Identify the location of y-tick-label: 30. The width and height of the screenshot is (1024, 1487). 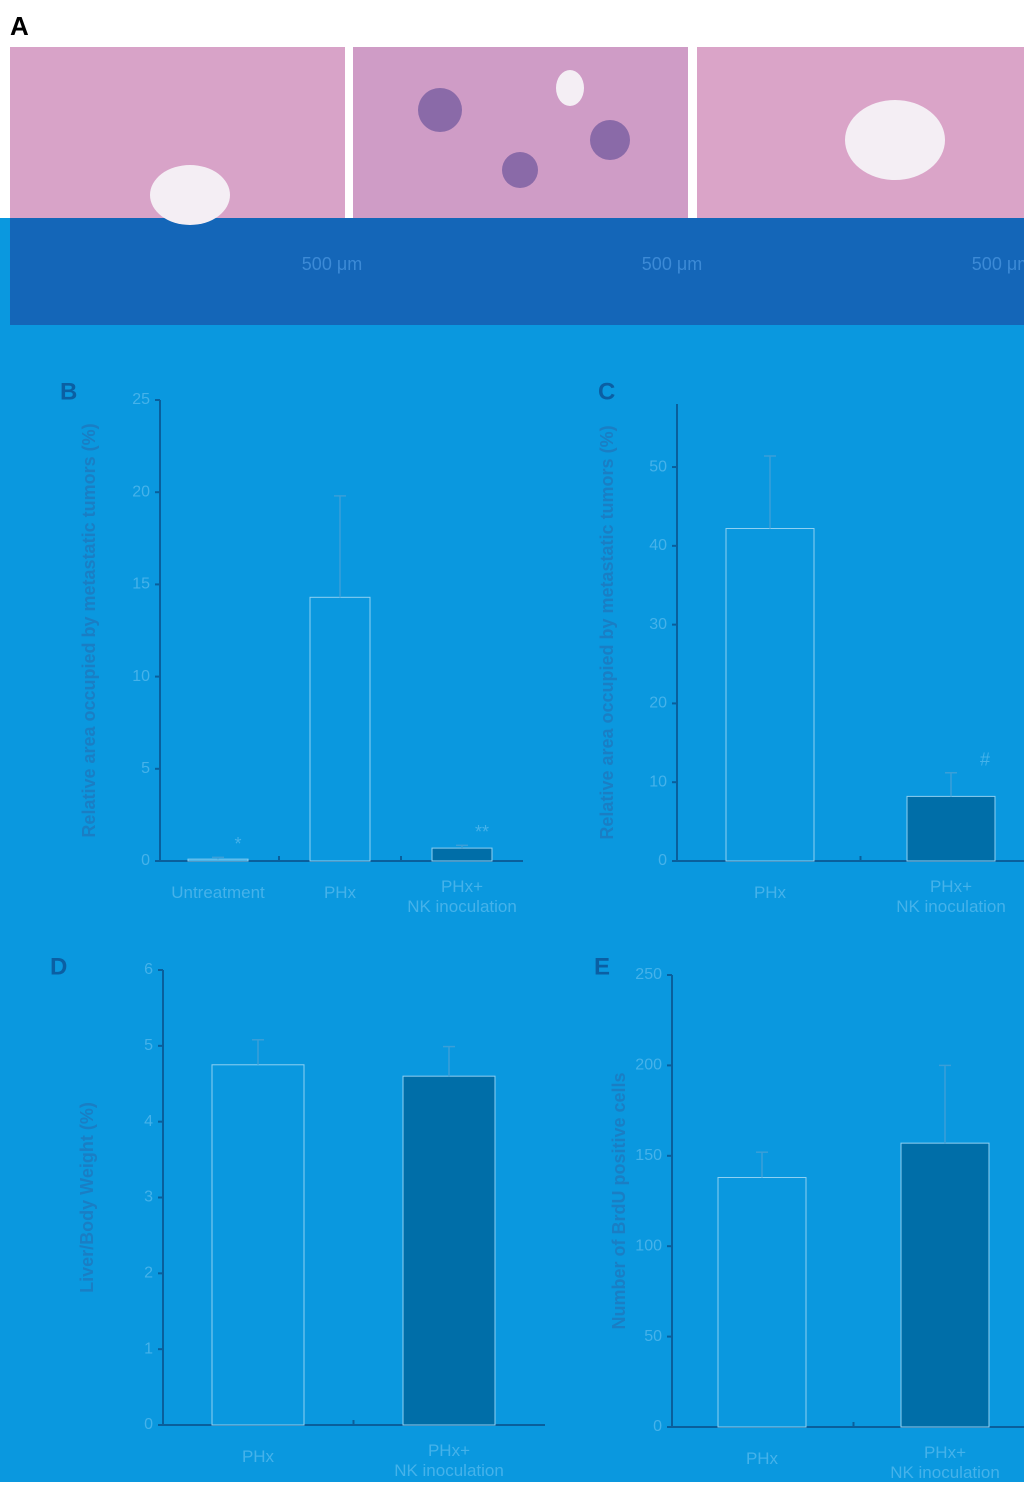
(658, 624).